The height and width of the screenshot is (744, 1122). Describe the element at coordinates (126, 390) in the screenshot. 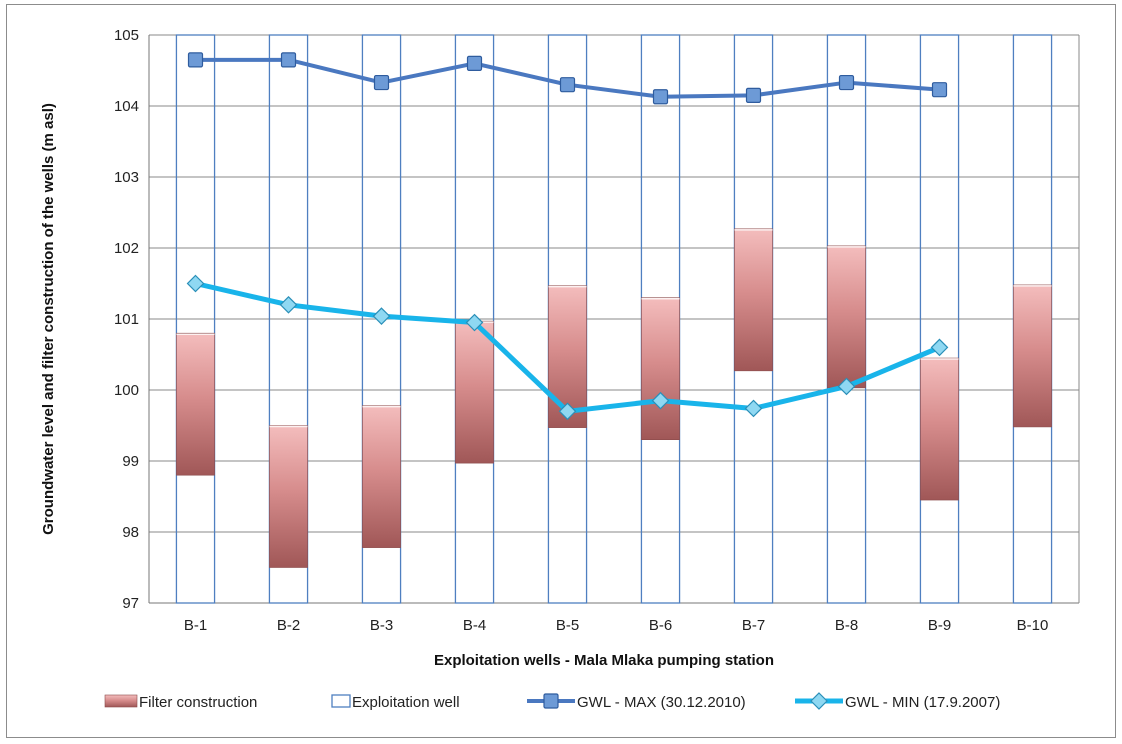

I see `y-tick-label: 100` at that location.